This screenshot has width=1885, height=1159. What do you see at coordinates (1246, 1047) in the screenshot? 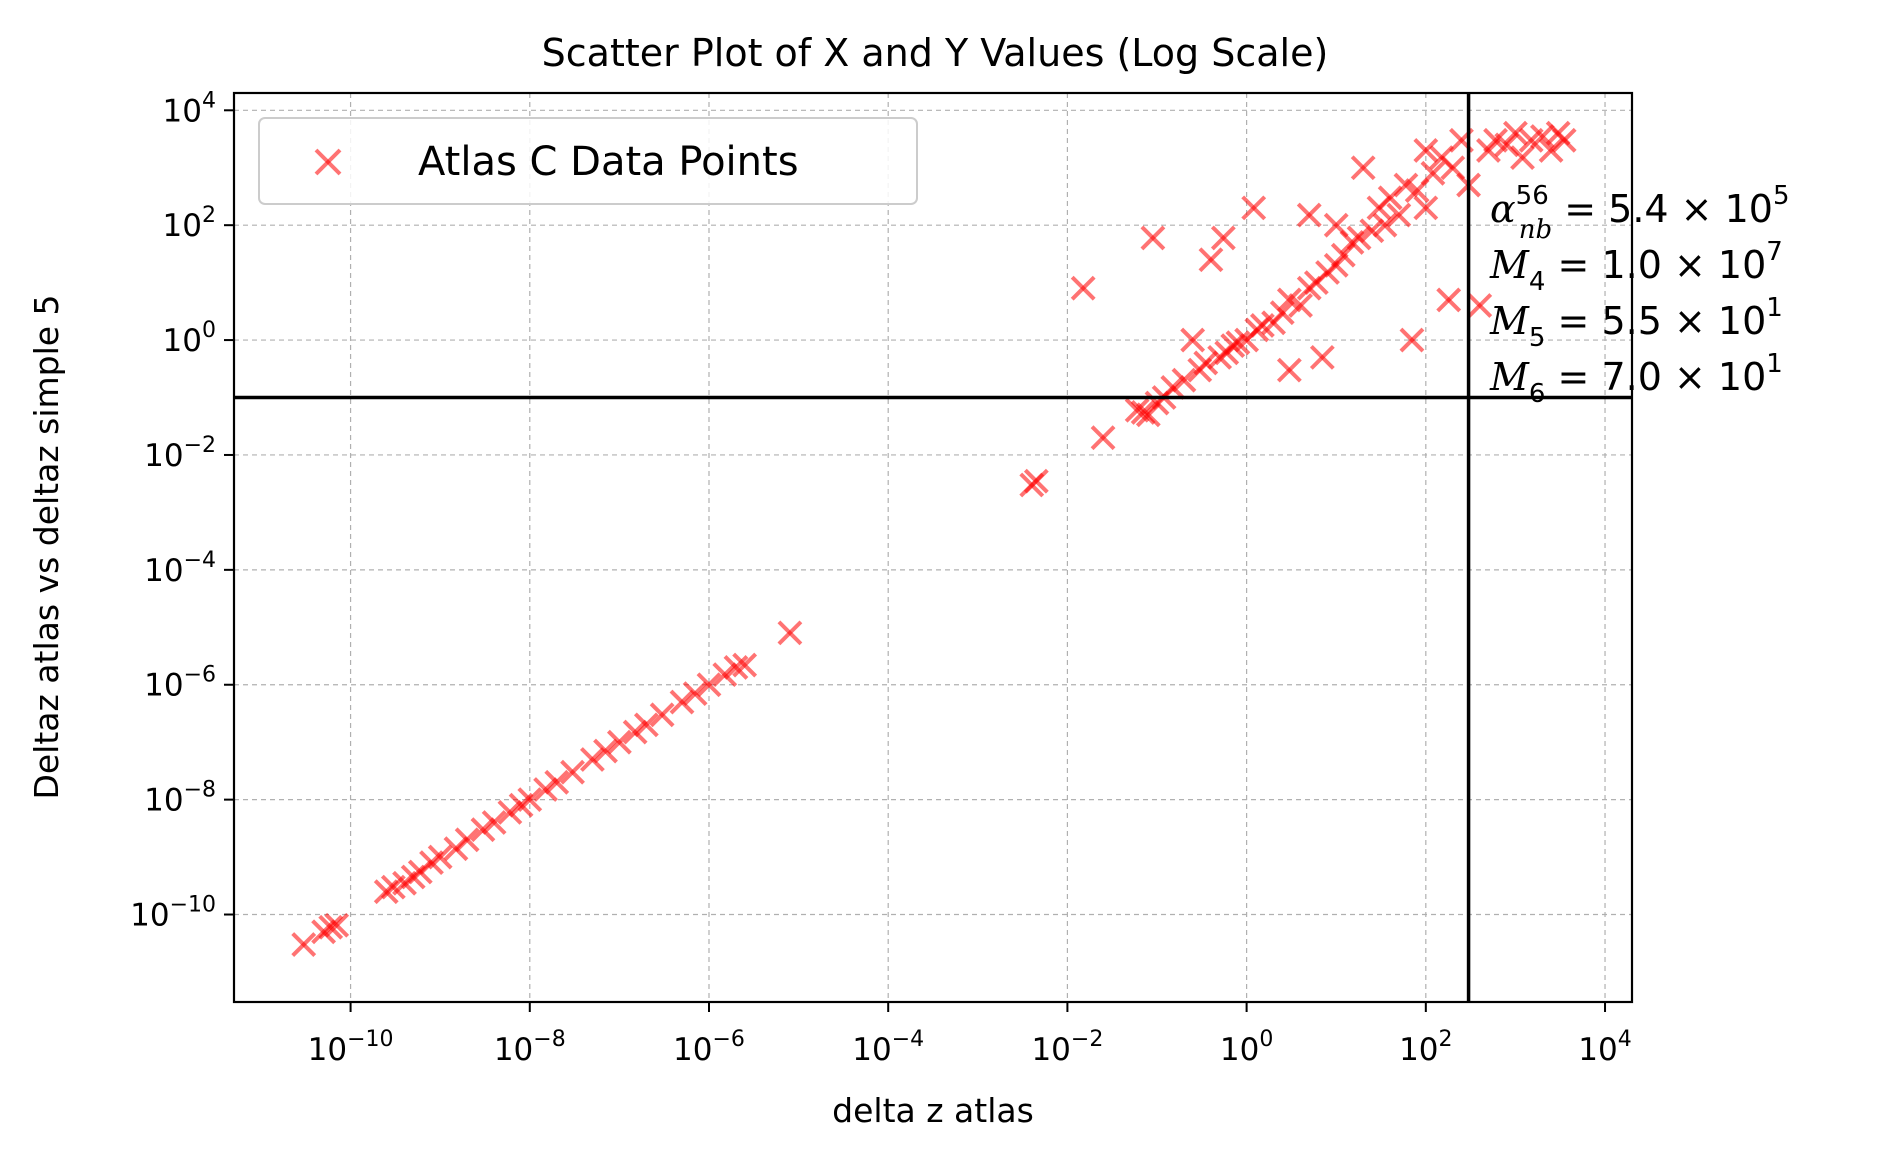
I see `x-tick-label: 10⁰` at bounding box center [1246, 1047].